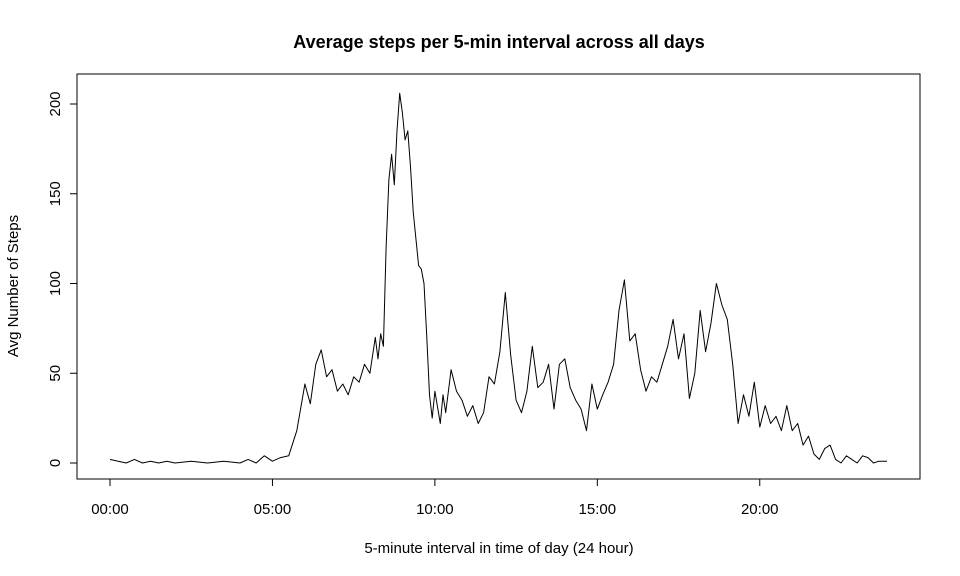 The width and height of the screenshot is (960, 576). What do you see at coordinates (273, 509) in the screenshot?
I see `x-tick-label: 05:00` at bounding box center [273, 509].